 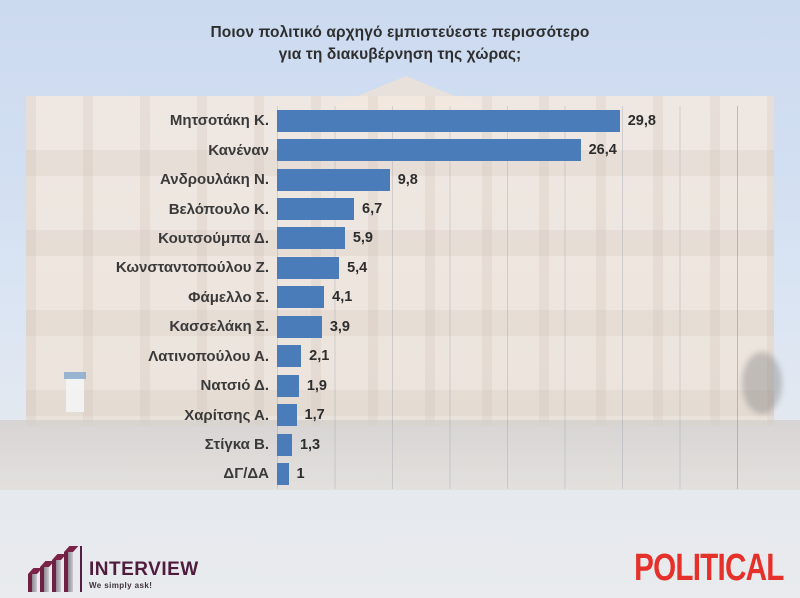 What do you see at coordinates (81, 569) in the screenshot?
I see `interview-logo-divider` at bounding box center [81, 569].